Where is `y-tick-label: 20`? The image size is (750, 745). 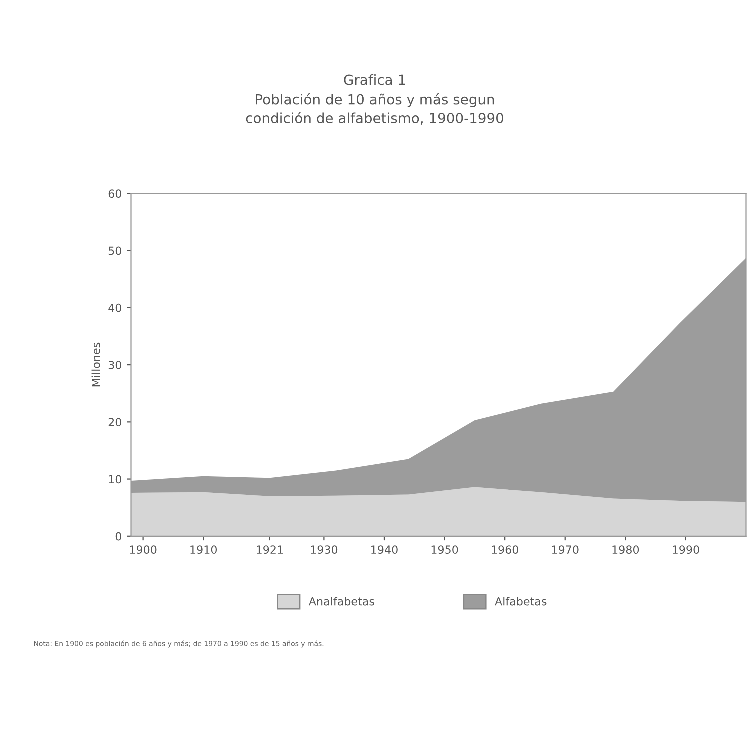
y-tick-label: 20 is located at coordinates (115, 422).